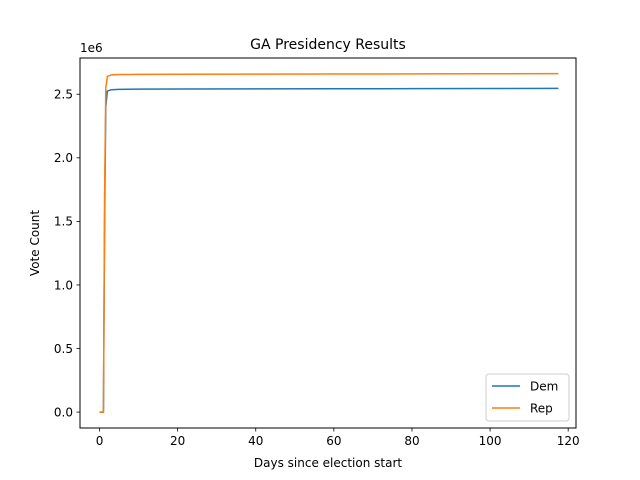 The height and width of the screenshot is (480, 640). What do you see at coordinates (541, 408) in the screenshot?
I see `legend-label-rep: Rep` at bounding box center [541, 408].